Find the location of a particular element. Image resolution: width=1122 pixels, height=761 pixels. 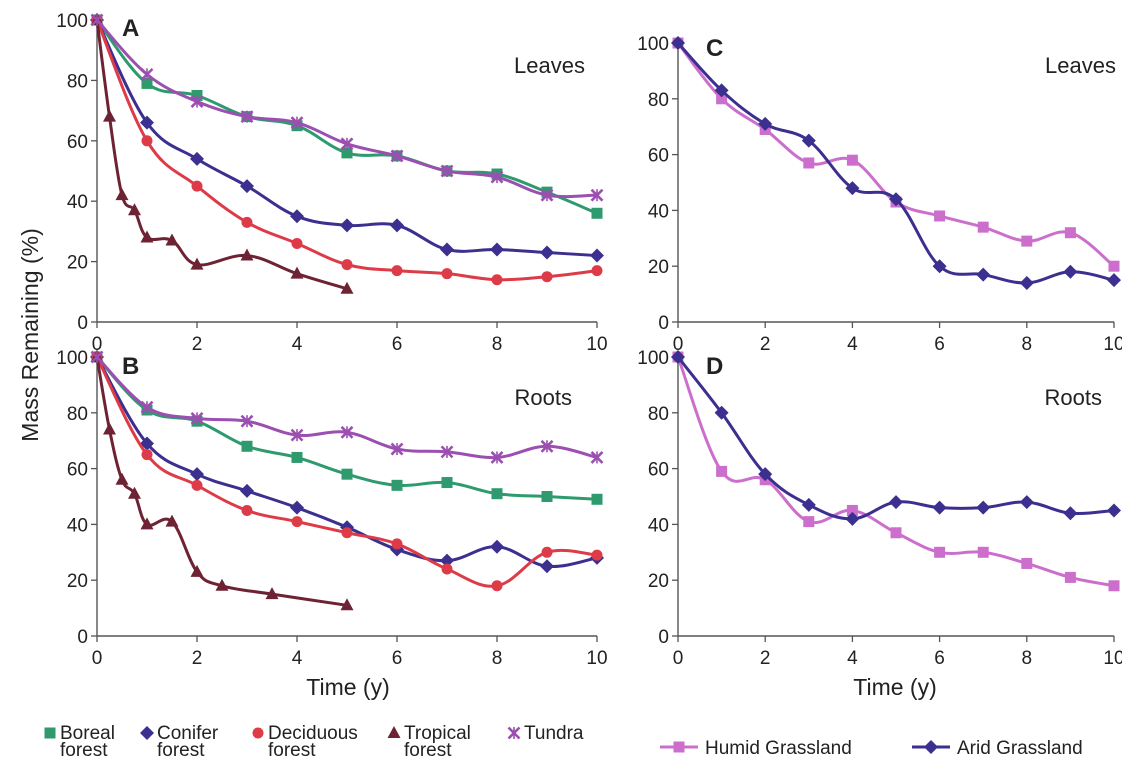

panel-title: Leaves is located at coordinates (549, 65).